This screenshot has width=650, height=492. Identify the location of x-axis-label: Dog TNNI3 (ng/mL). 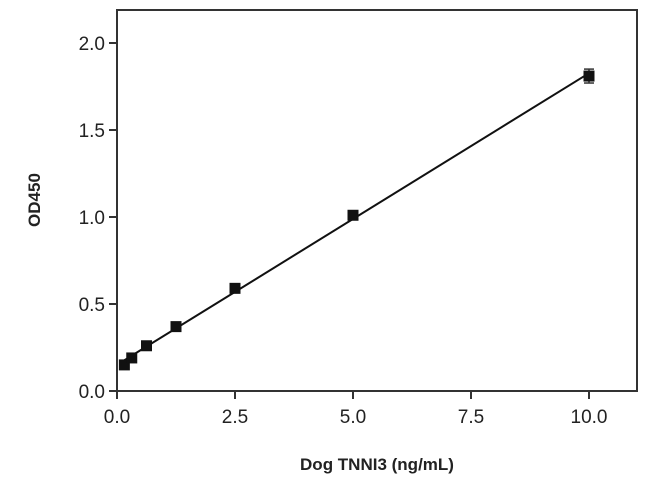
(377, 464).